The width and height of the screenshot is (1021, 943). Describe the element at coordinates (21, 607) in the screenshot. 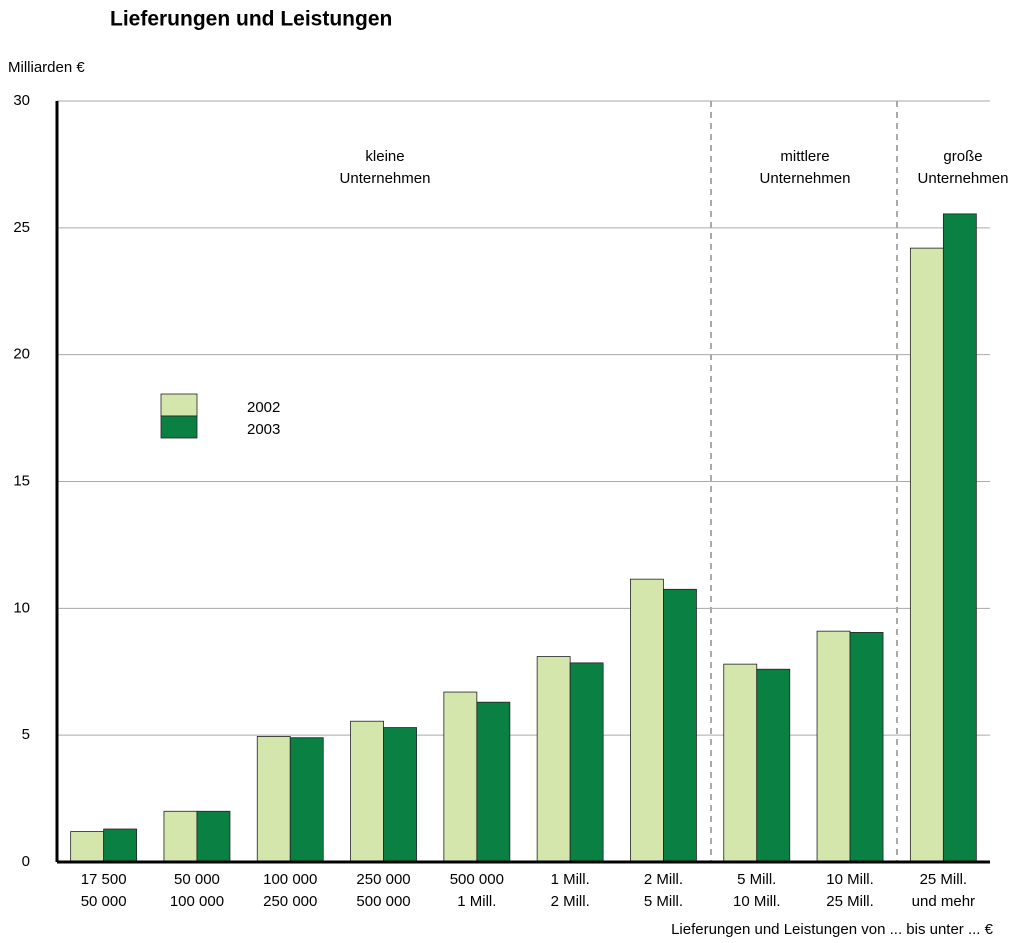

I see `y-tick-label: 10` at that location.